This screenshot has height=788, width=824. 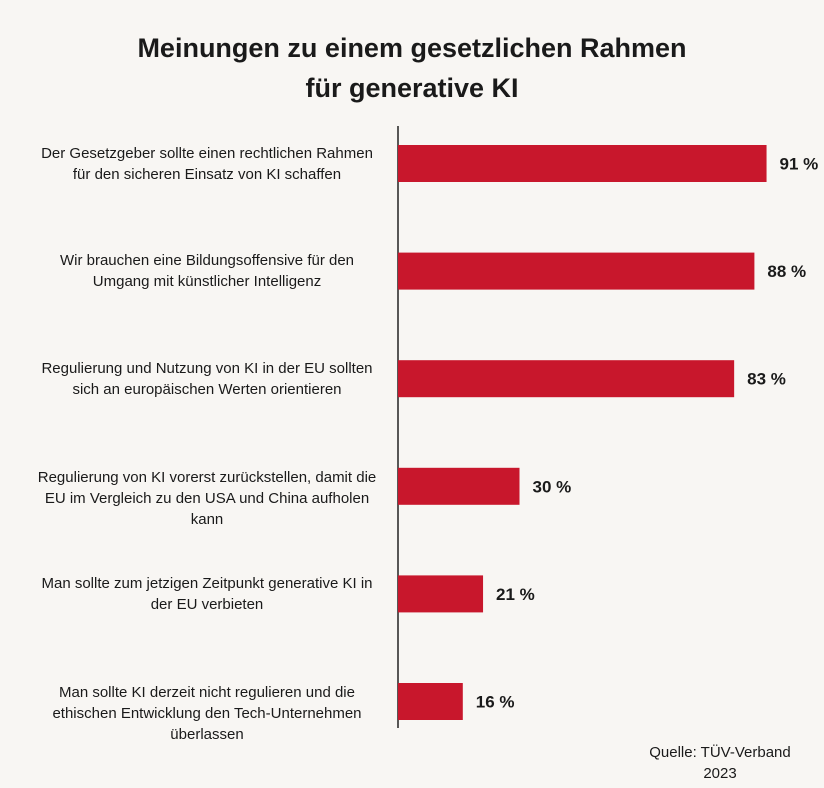 What do you see at coordinates (720, 752) in the screenshot?
I see `source-line-1: Quelle: TÜV-Verband` at bounding box center [720, 752].